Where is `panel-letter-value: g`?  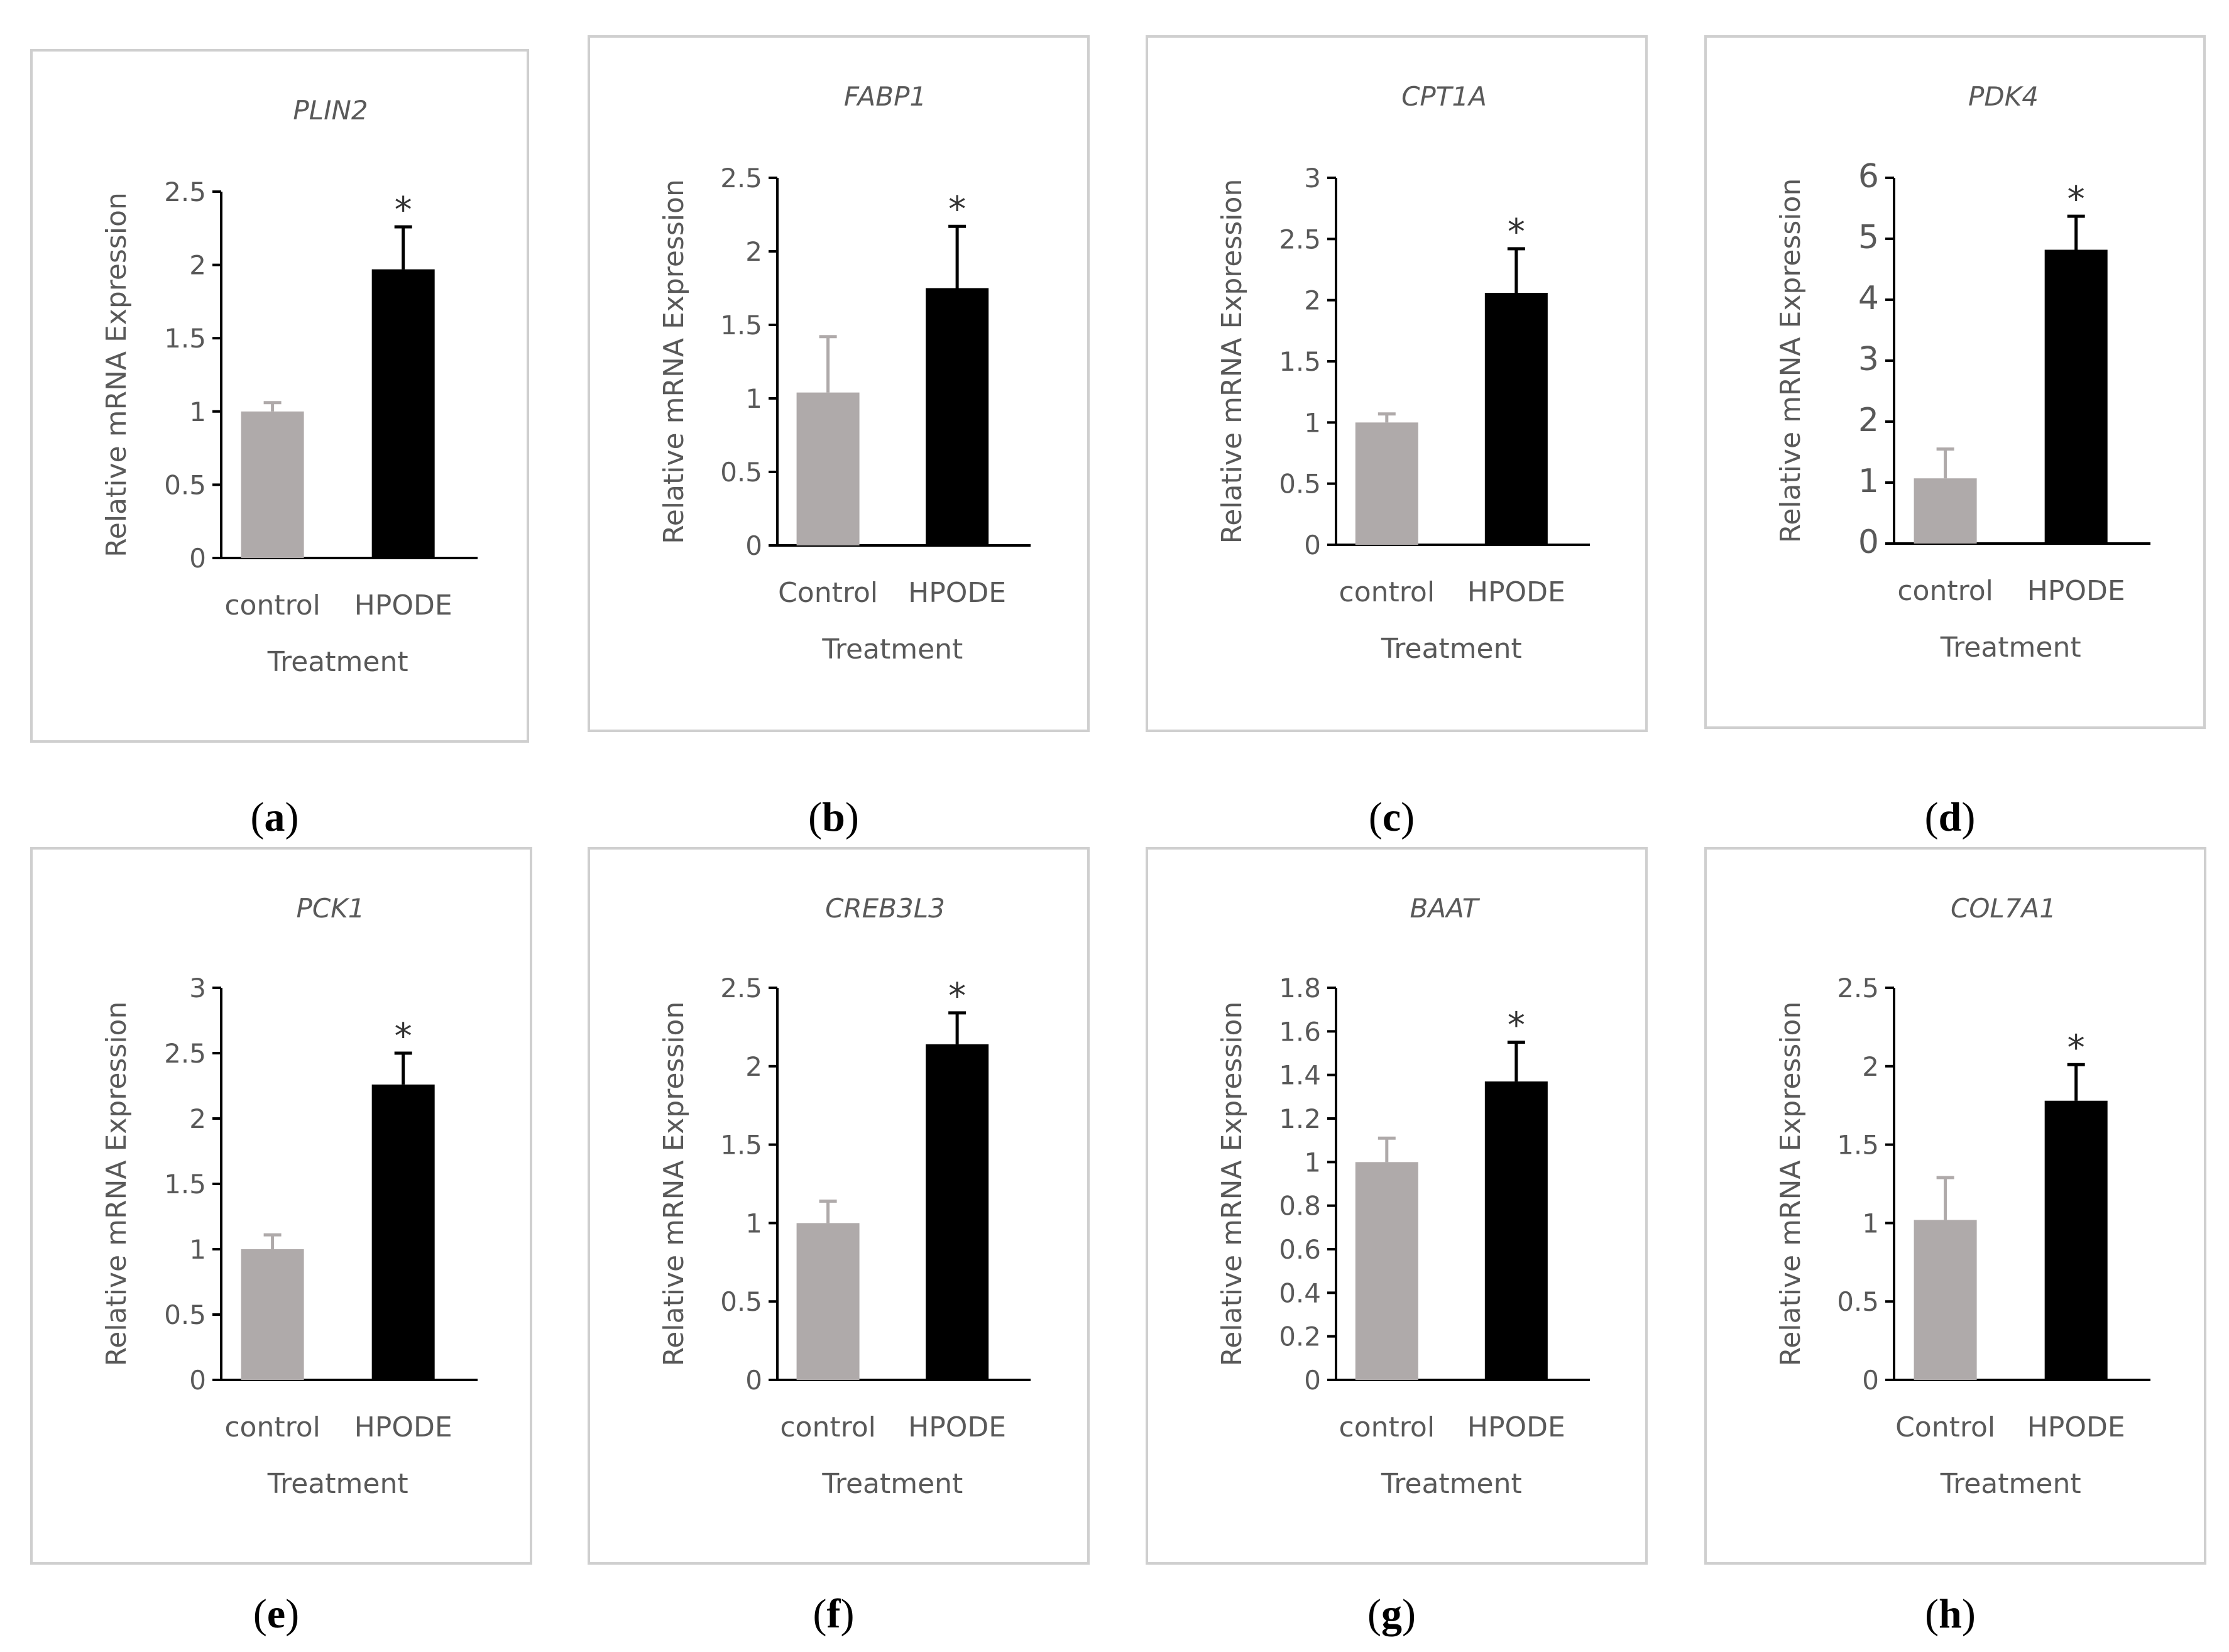
panel-letter-value: g is located at coordinates (1391, 1614).